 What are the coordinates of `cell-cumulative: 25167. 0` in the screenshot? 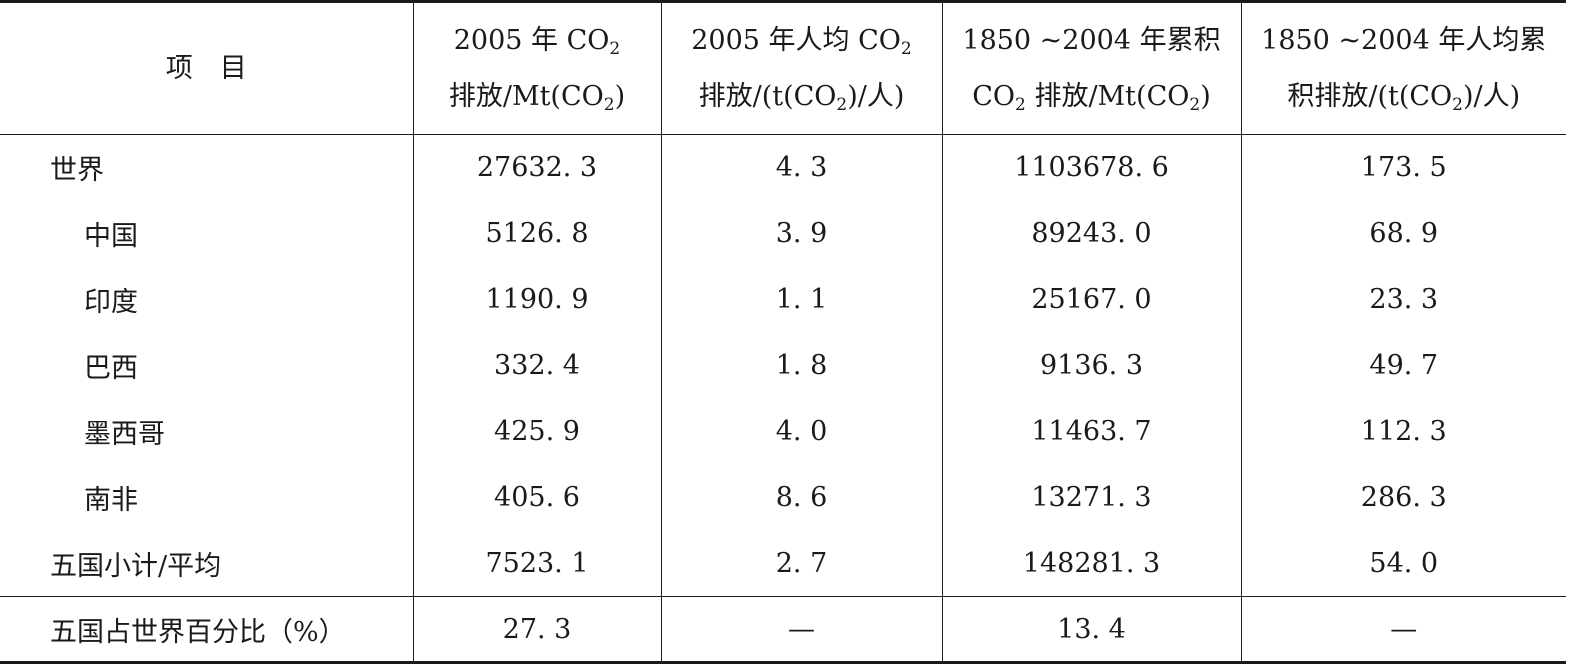 It's located at (1091, 299).